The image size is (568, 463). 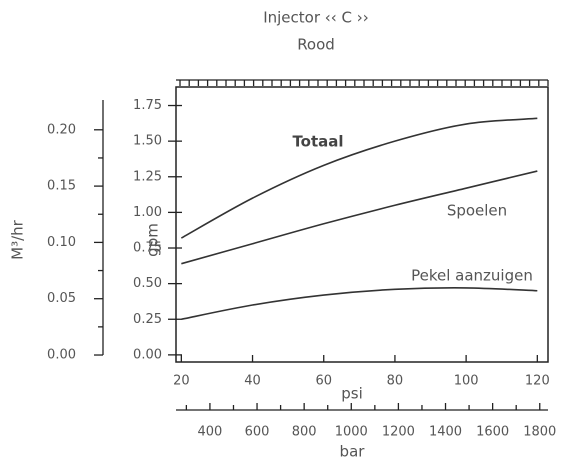 I want to click on y-tick-label: 1.75, so click(x=147, y=105).